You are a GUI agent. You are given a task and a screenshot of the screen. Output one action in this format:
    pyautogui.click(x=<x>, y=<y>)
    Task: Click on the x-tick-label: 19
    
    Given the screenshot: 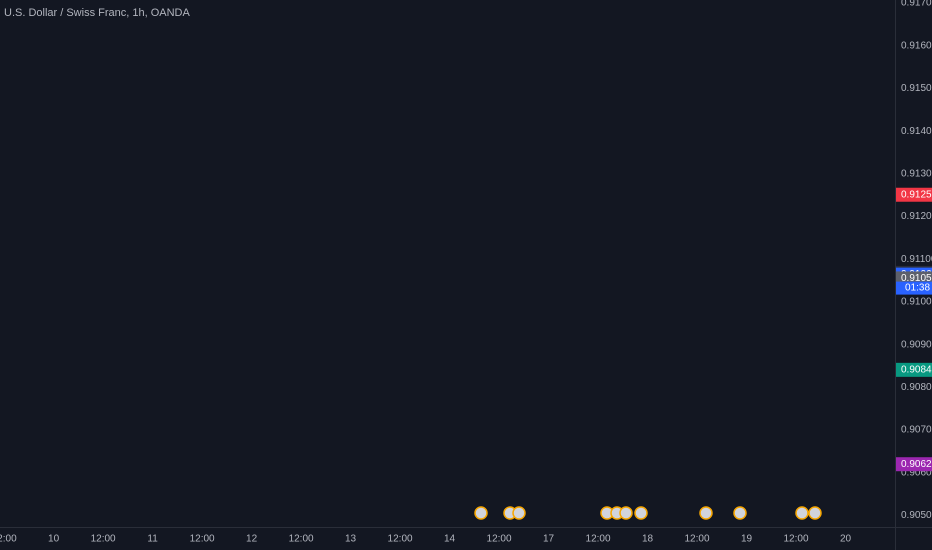 What is the action you would take?
    pyautogui.click(x=747, y=539)
    